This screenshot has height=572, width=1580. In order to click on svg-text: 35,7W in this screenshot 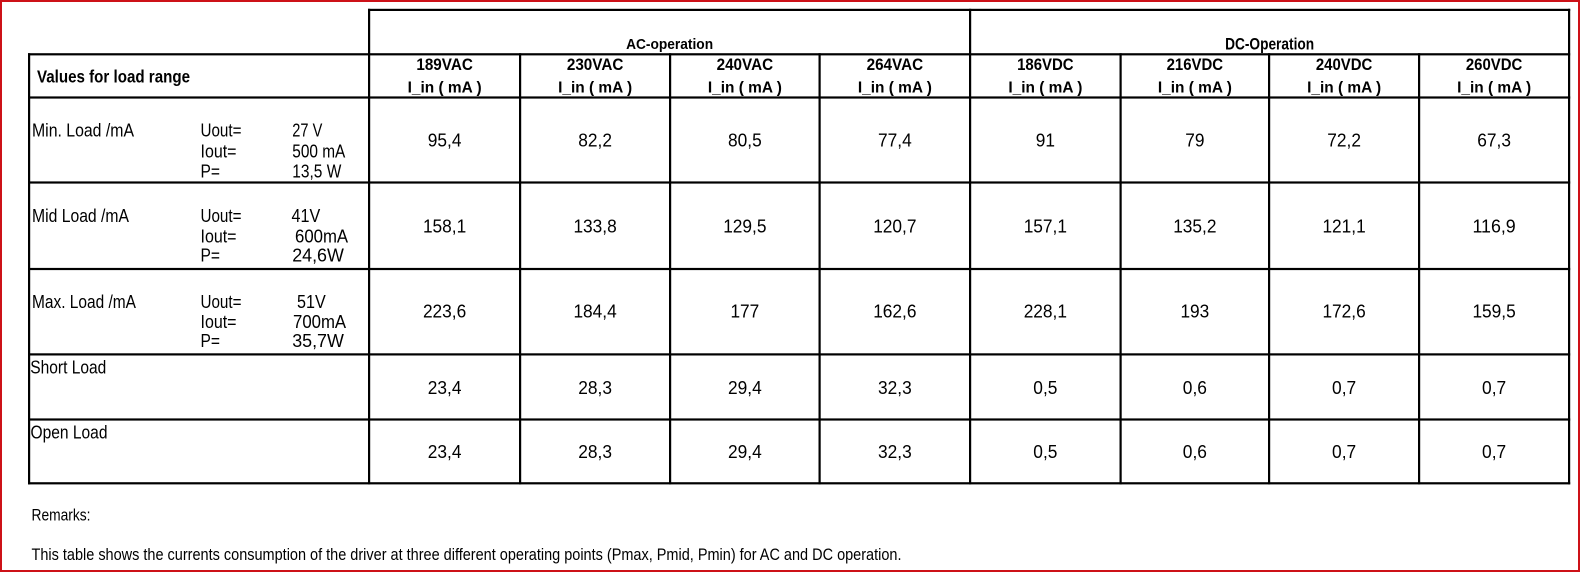, I will do `click(318, 340)`.